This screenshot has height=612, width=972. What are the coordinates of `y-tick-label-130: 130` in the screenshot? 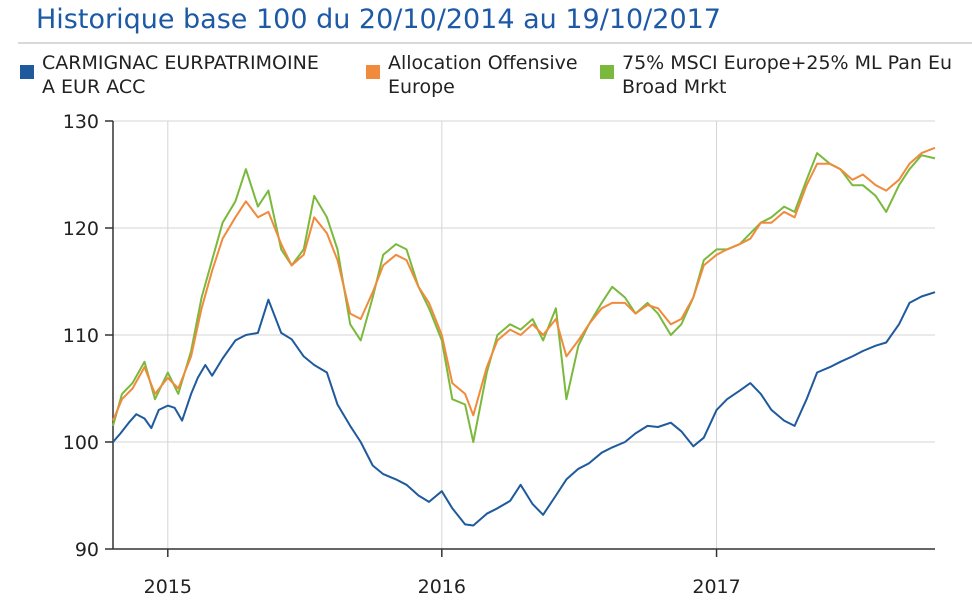 It's located at (81, 122).